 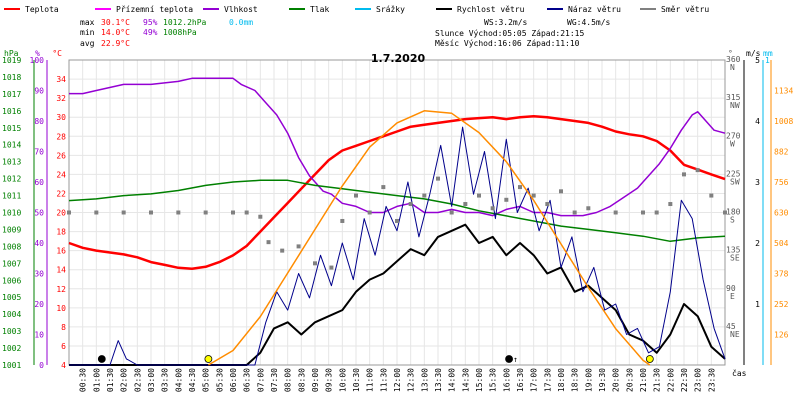 What do you see at coordinates (438, 380) in the screenshot?
I see `x-tick-label: 13:30` at bounding box center [438, 380].